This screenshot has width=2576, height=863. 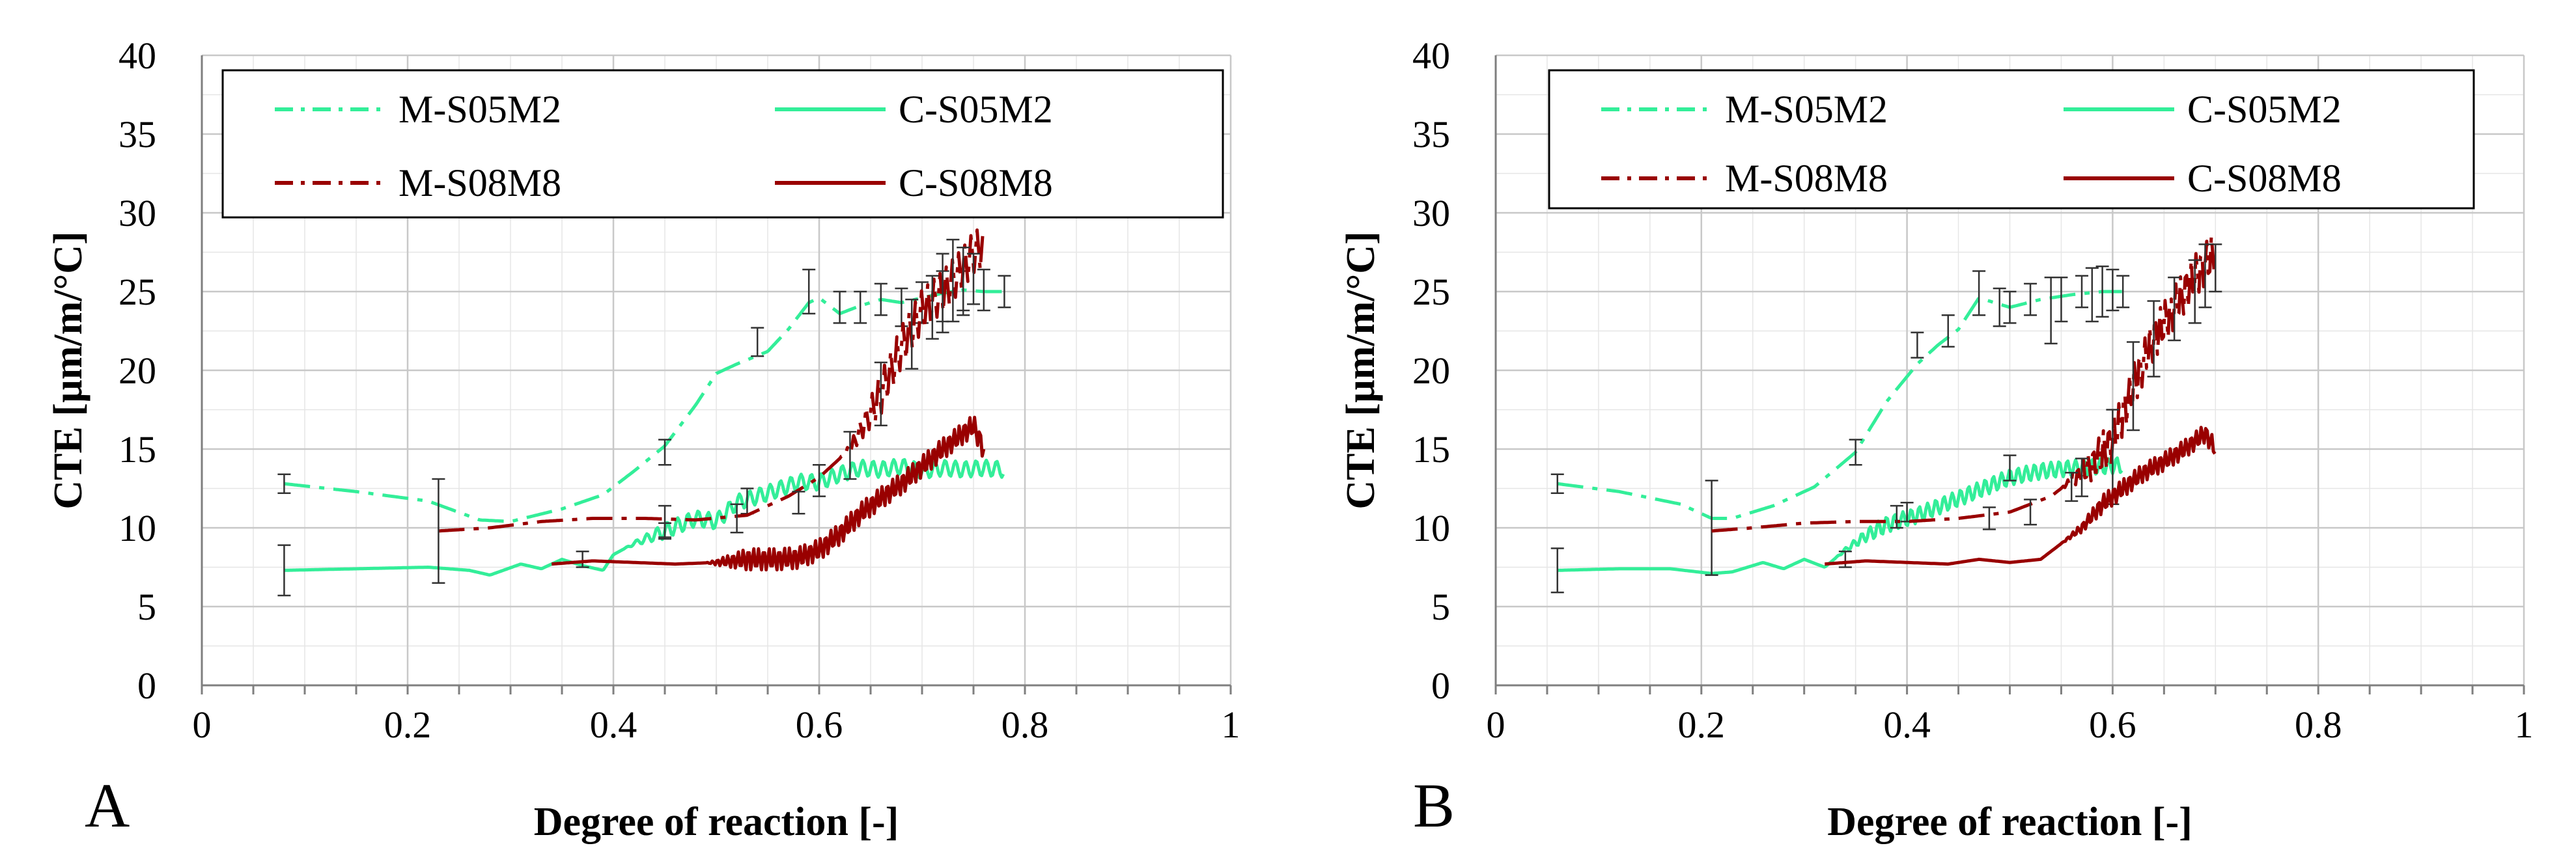 I want to click on series-line-m-s08m8, so click(x=712, y=379).